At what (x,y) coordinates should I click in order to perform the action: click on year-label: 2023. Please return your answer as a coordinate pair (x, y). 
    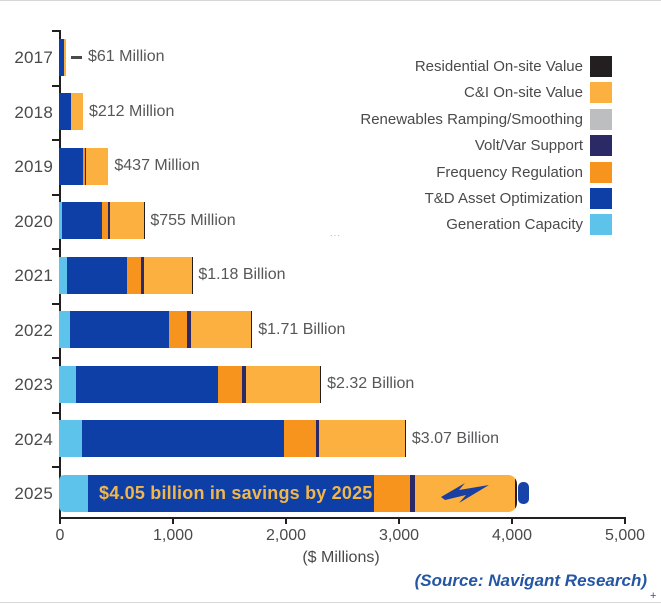
    Looking at the image, I should click on (33, 384).